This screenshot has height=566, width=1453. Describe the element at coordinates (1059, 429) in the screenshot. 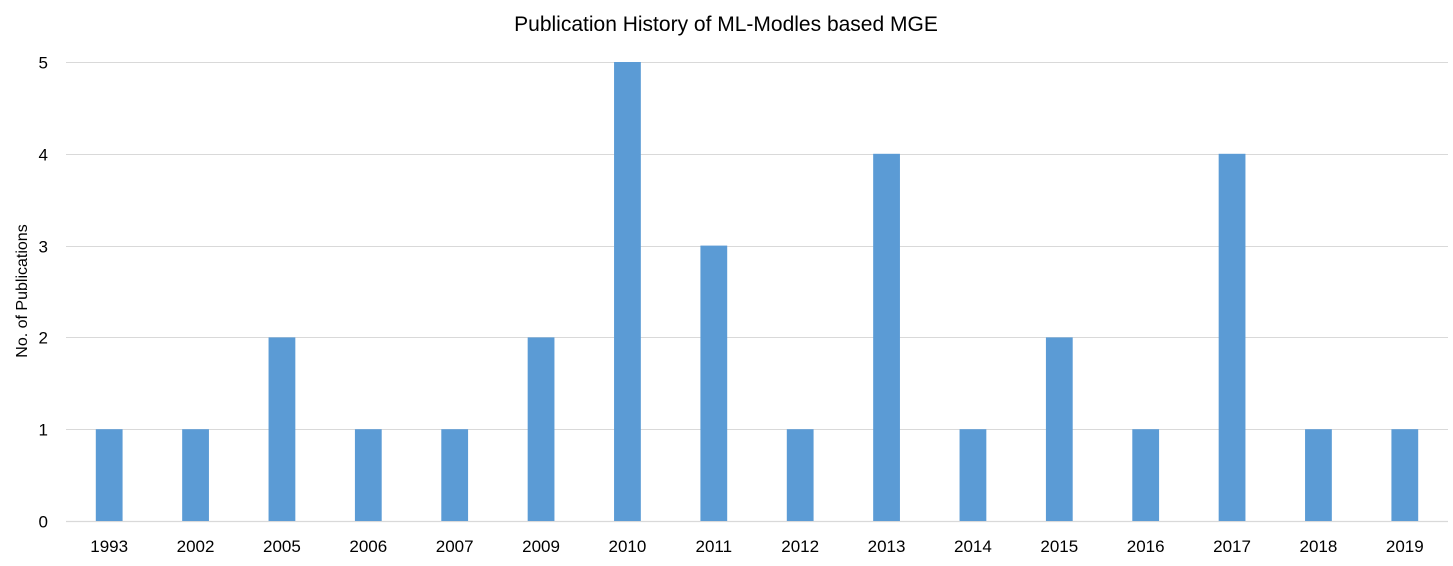

I see `bar-2015` at that location.